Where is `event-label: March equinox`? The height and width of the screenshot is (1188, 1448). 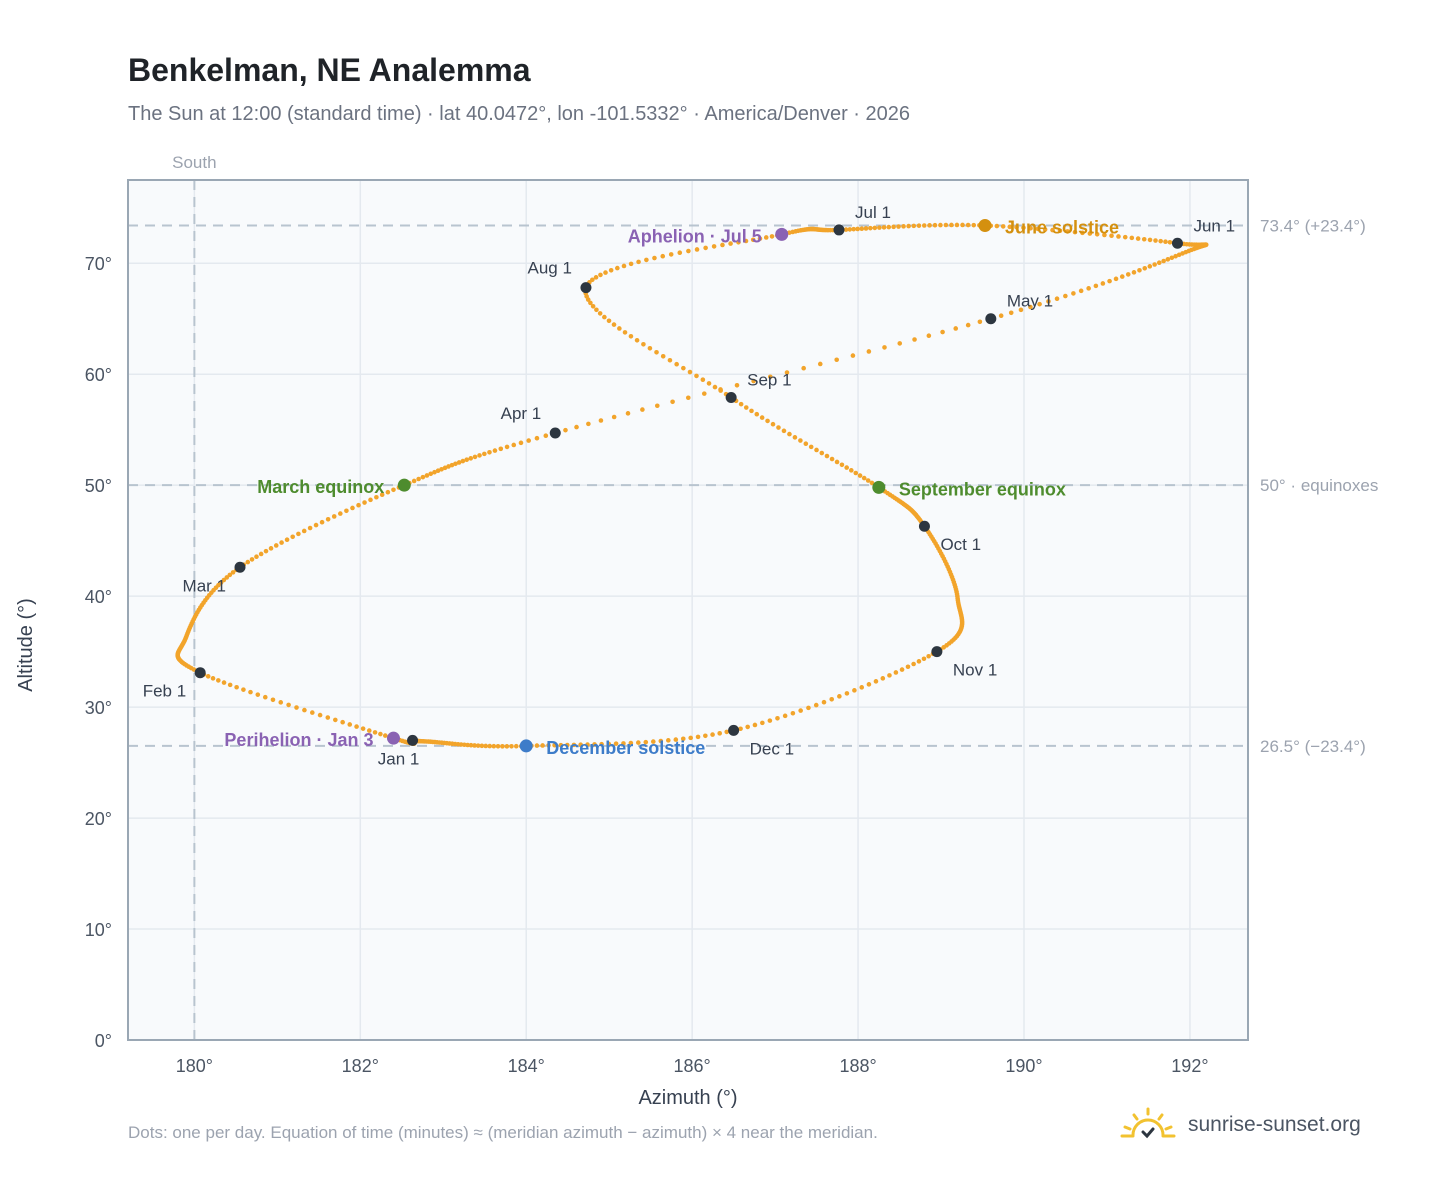 event-label: March equinox is located at coordinates (320, 487).